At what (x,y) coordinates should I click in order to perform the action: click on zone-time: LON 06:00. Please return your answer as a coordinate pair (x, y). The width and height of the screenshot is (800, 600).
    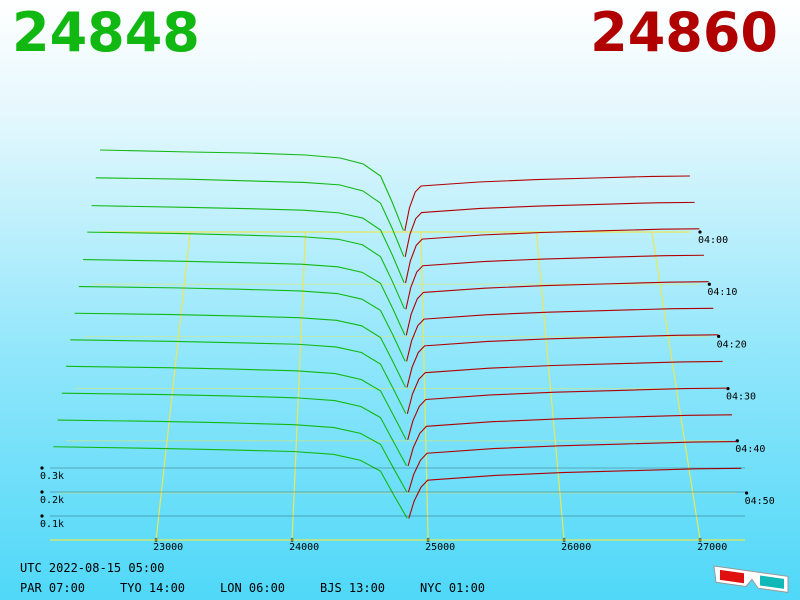
    Looking at the image, I should click on (253, 588).